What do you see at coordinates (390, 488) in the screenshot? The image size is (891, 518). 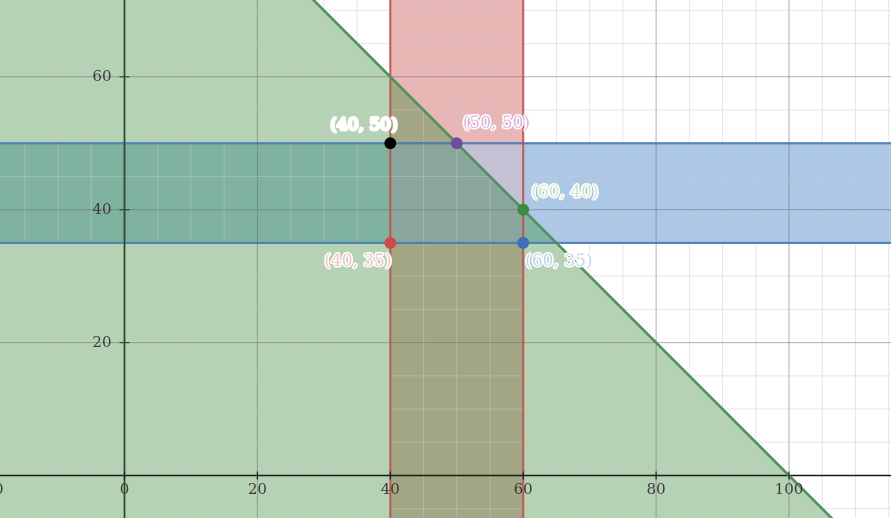 I see `x-tick-label-40: 40` at bounding box center [390, 488].